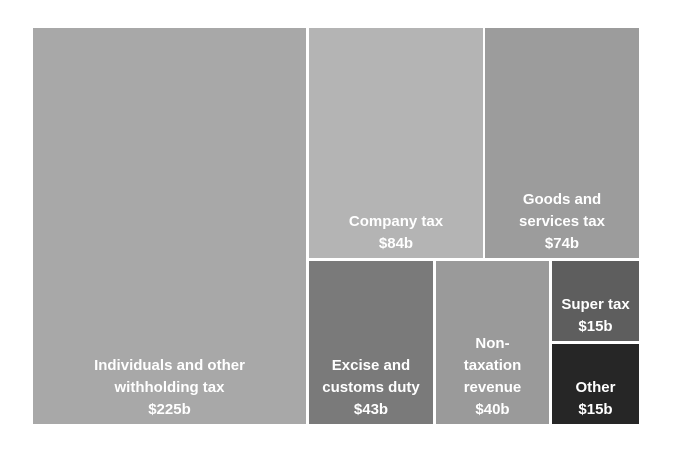 This screenshot has height=456, width=673. What do you see at coordinates (595, 304) in the screenshot?
I see `treemap-label-super-0: Super tax` at bounding box center [595, 304].